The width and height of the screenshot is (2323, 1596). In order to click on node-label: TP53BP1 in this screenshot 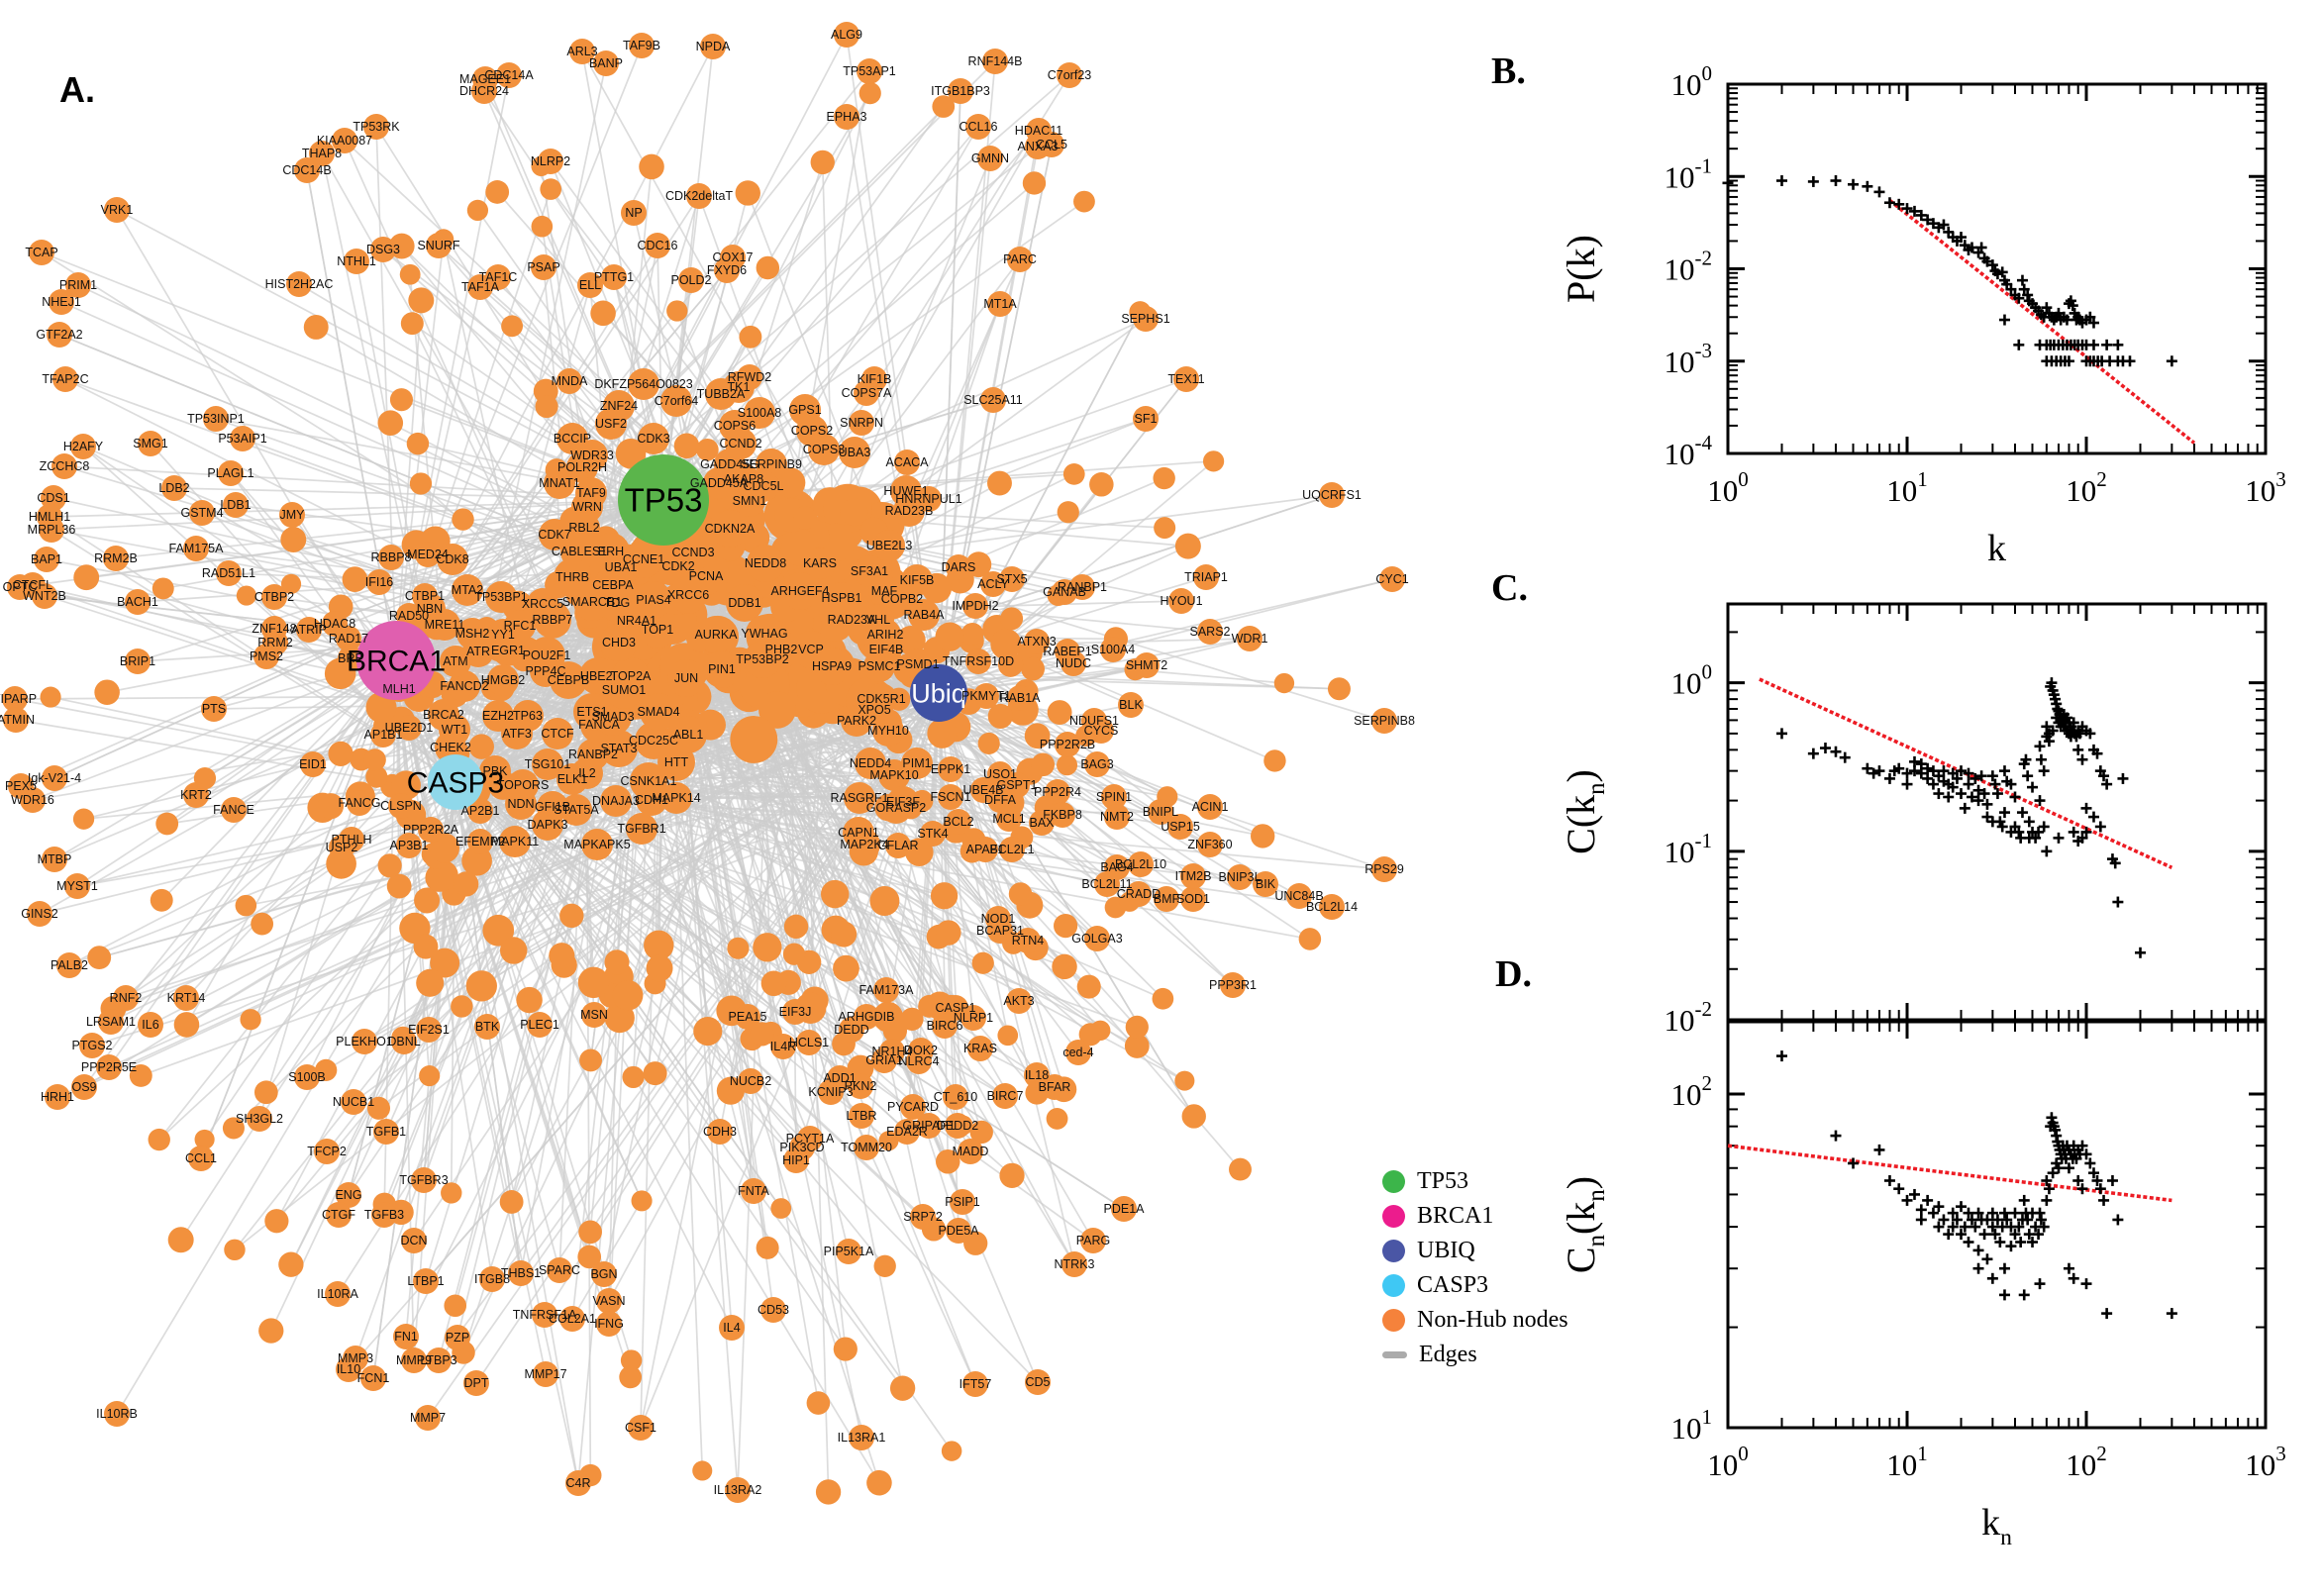, I will do `click(501, 597)`.